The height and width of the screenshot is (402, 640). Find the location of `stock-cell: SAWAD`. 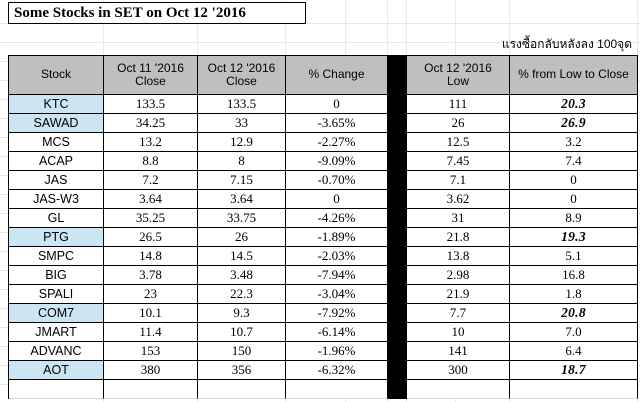

stock-cell: SAWAD is located at coordinates (56, 123).